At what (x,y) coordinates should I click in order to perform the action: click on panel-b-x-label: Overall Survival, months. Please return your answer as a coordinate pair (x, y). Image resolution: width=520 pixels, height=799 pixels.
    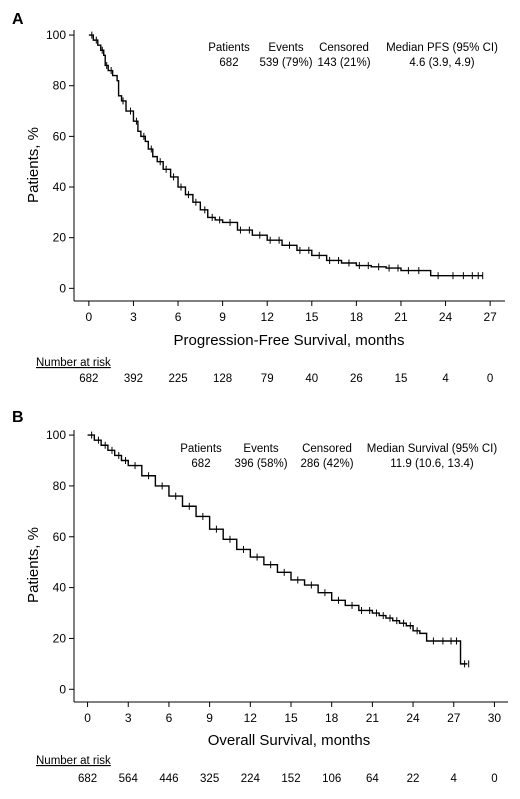
    Looking at the image, I should click on (289, 740).